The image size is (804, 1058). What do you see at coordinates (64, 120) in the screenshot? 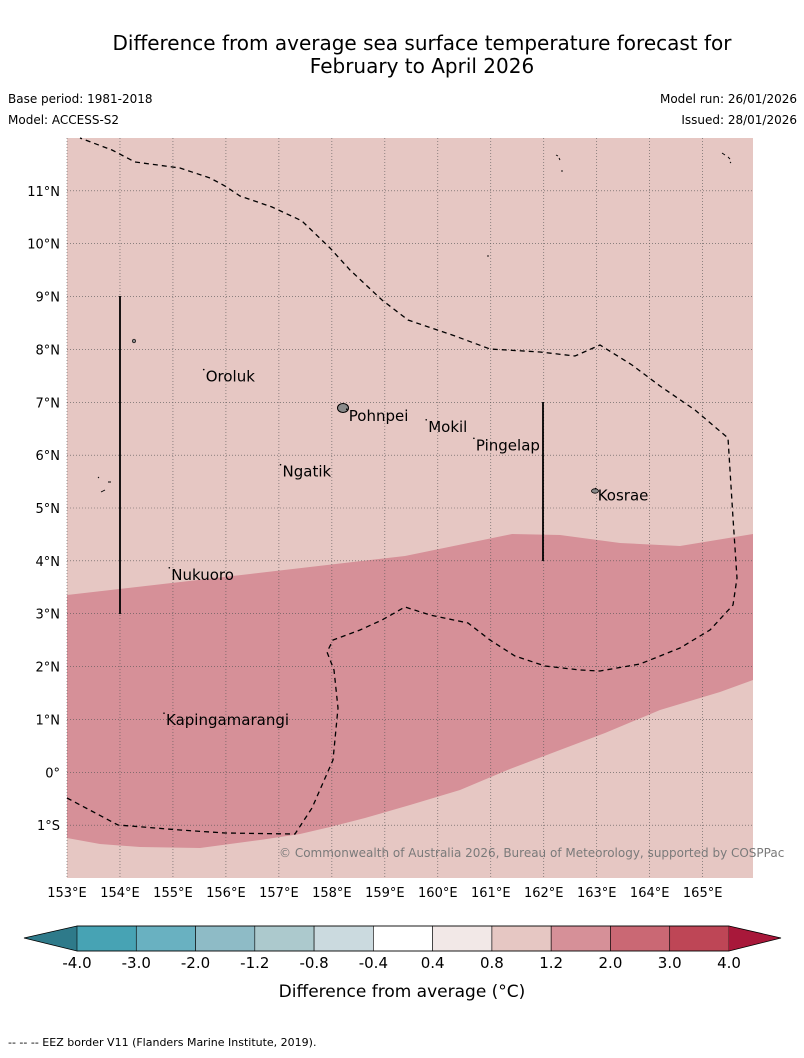
I see `model-name: Model: ACCESS-S2` at bounding box center [64, 120].